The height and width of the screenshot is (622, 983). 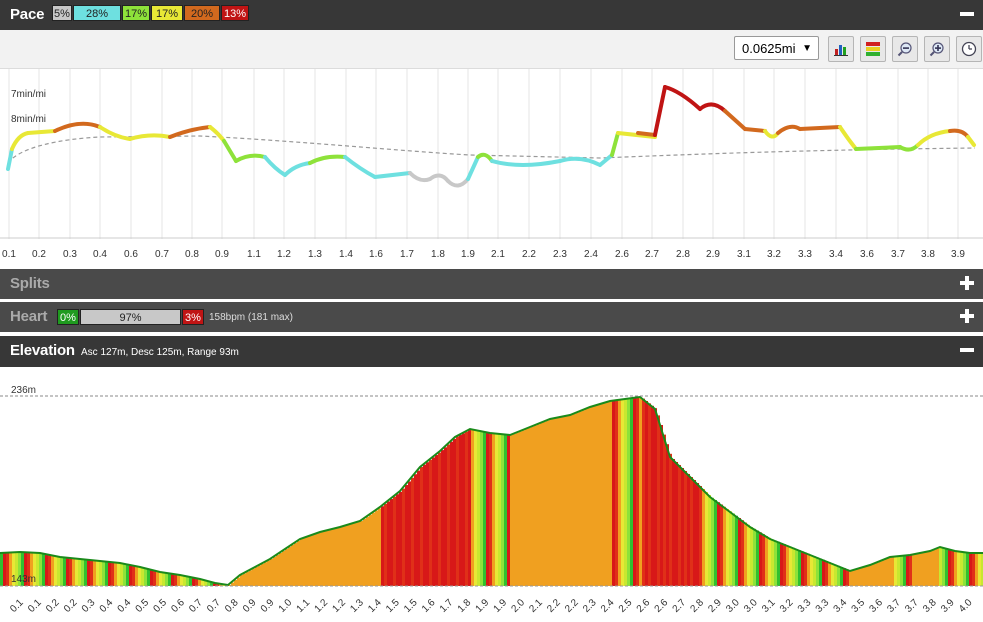 I want to click on zoom-out-button, so click(x=905, y=49).